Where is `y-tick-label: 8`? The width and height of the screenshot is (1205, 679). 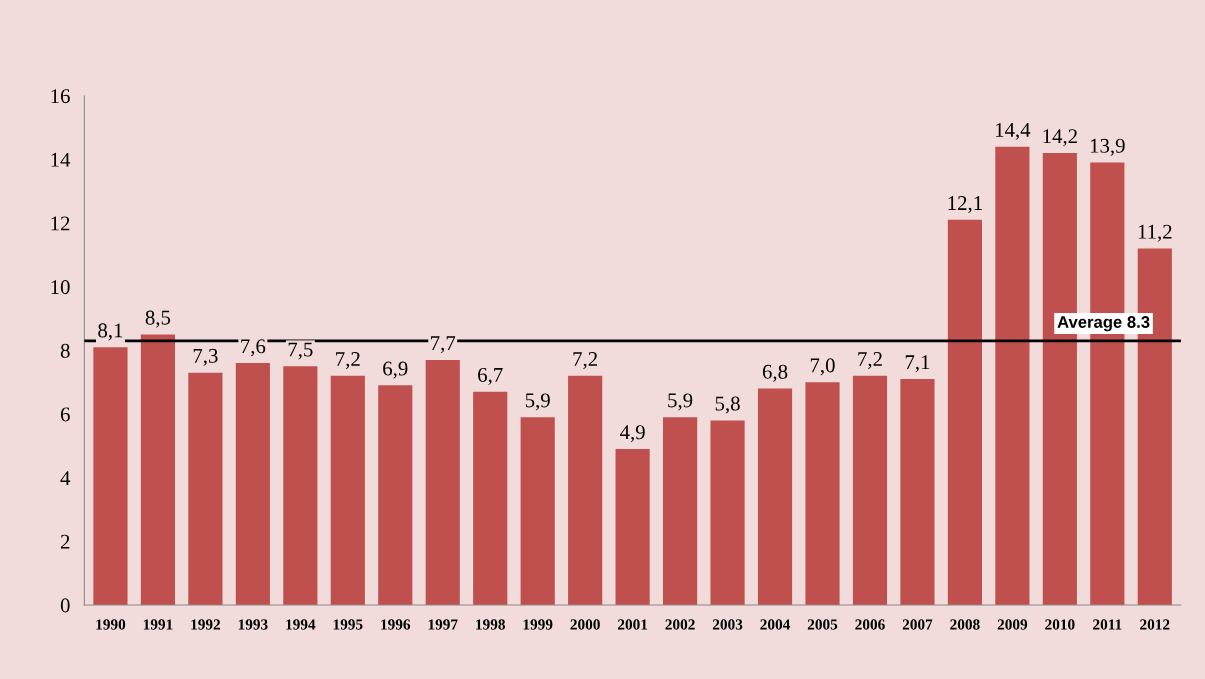 y-tick-label: 8 is located at coordinates (65, 350).